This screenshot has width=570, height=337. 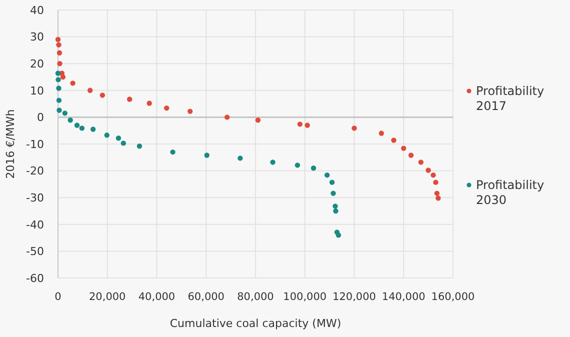 What do you see at coordinates (354, 297) in the screenshot?
I see `x-tick-label: 120,000` at bounding box center [354, 297].